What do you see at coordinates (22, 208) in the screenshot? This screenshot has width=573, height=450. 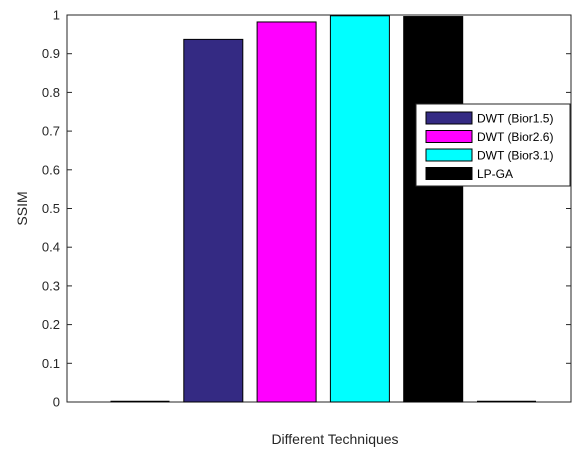 I see `y-axis-label: SSIM` at bounding box center [22, 208].